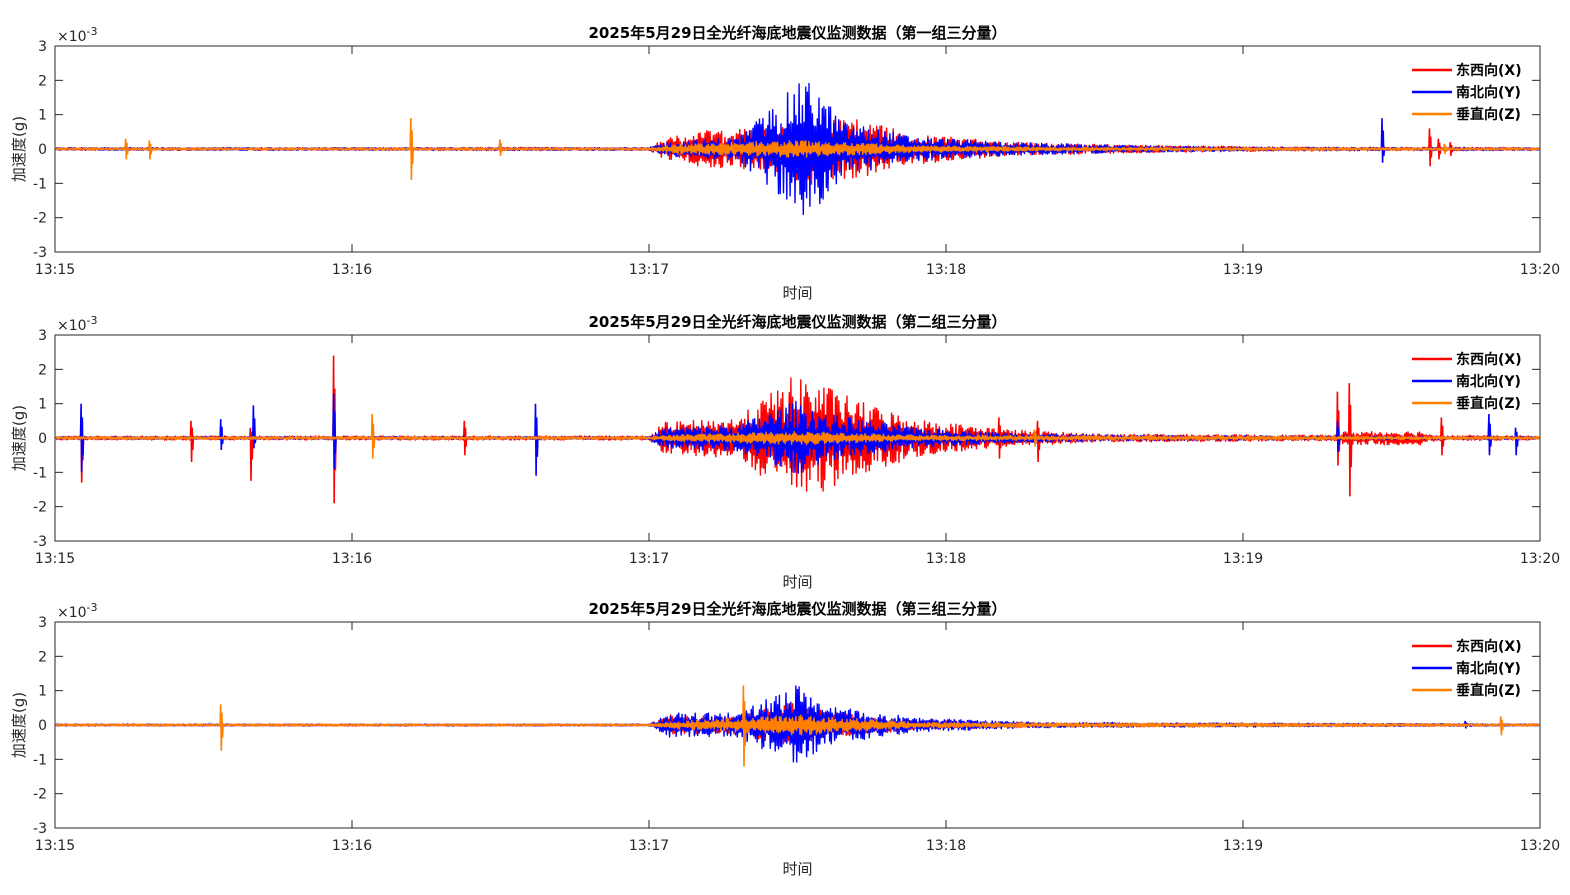  I want to click on chart-title: 2025年5月29日全光纤海底地震仪监测数据（第三组三分量）, so click(797, 609).